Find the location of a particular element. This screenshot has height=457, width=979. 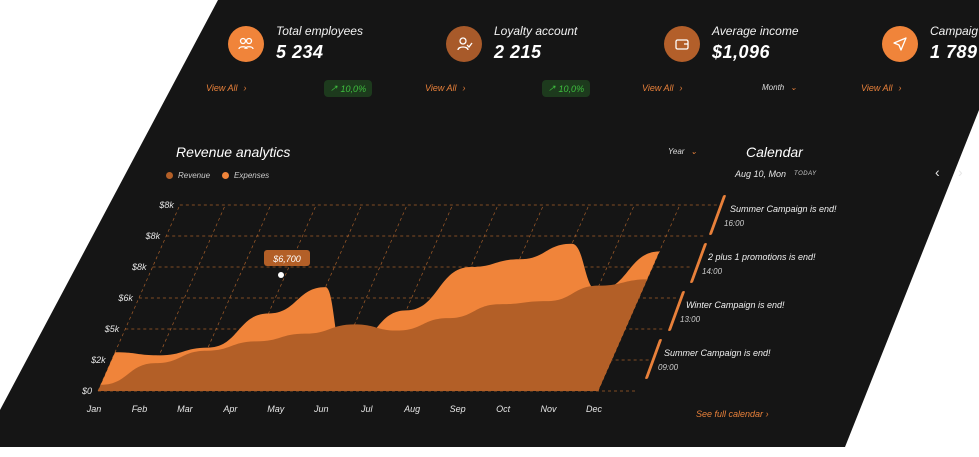

y-tick-label: $6k is located at coordinates (125, 298).